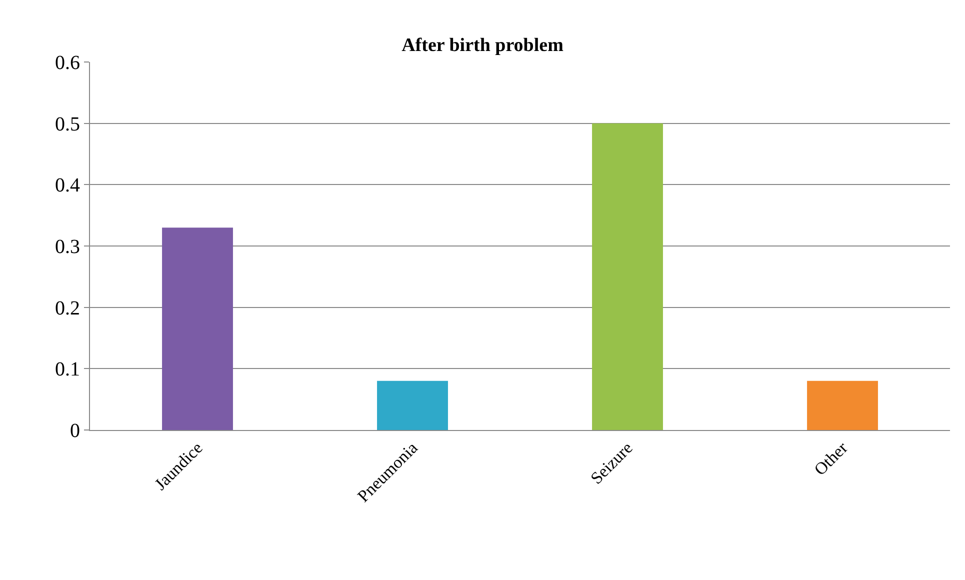  What do you see at coordinates (75, 431) in the screenshot?
I see `y-tick-label: 0` at bounding box center [75, 431].